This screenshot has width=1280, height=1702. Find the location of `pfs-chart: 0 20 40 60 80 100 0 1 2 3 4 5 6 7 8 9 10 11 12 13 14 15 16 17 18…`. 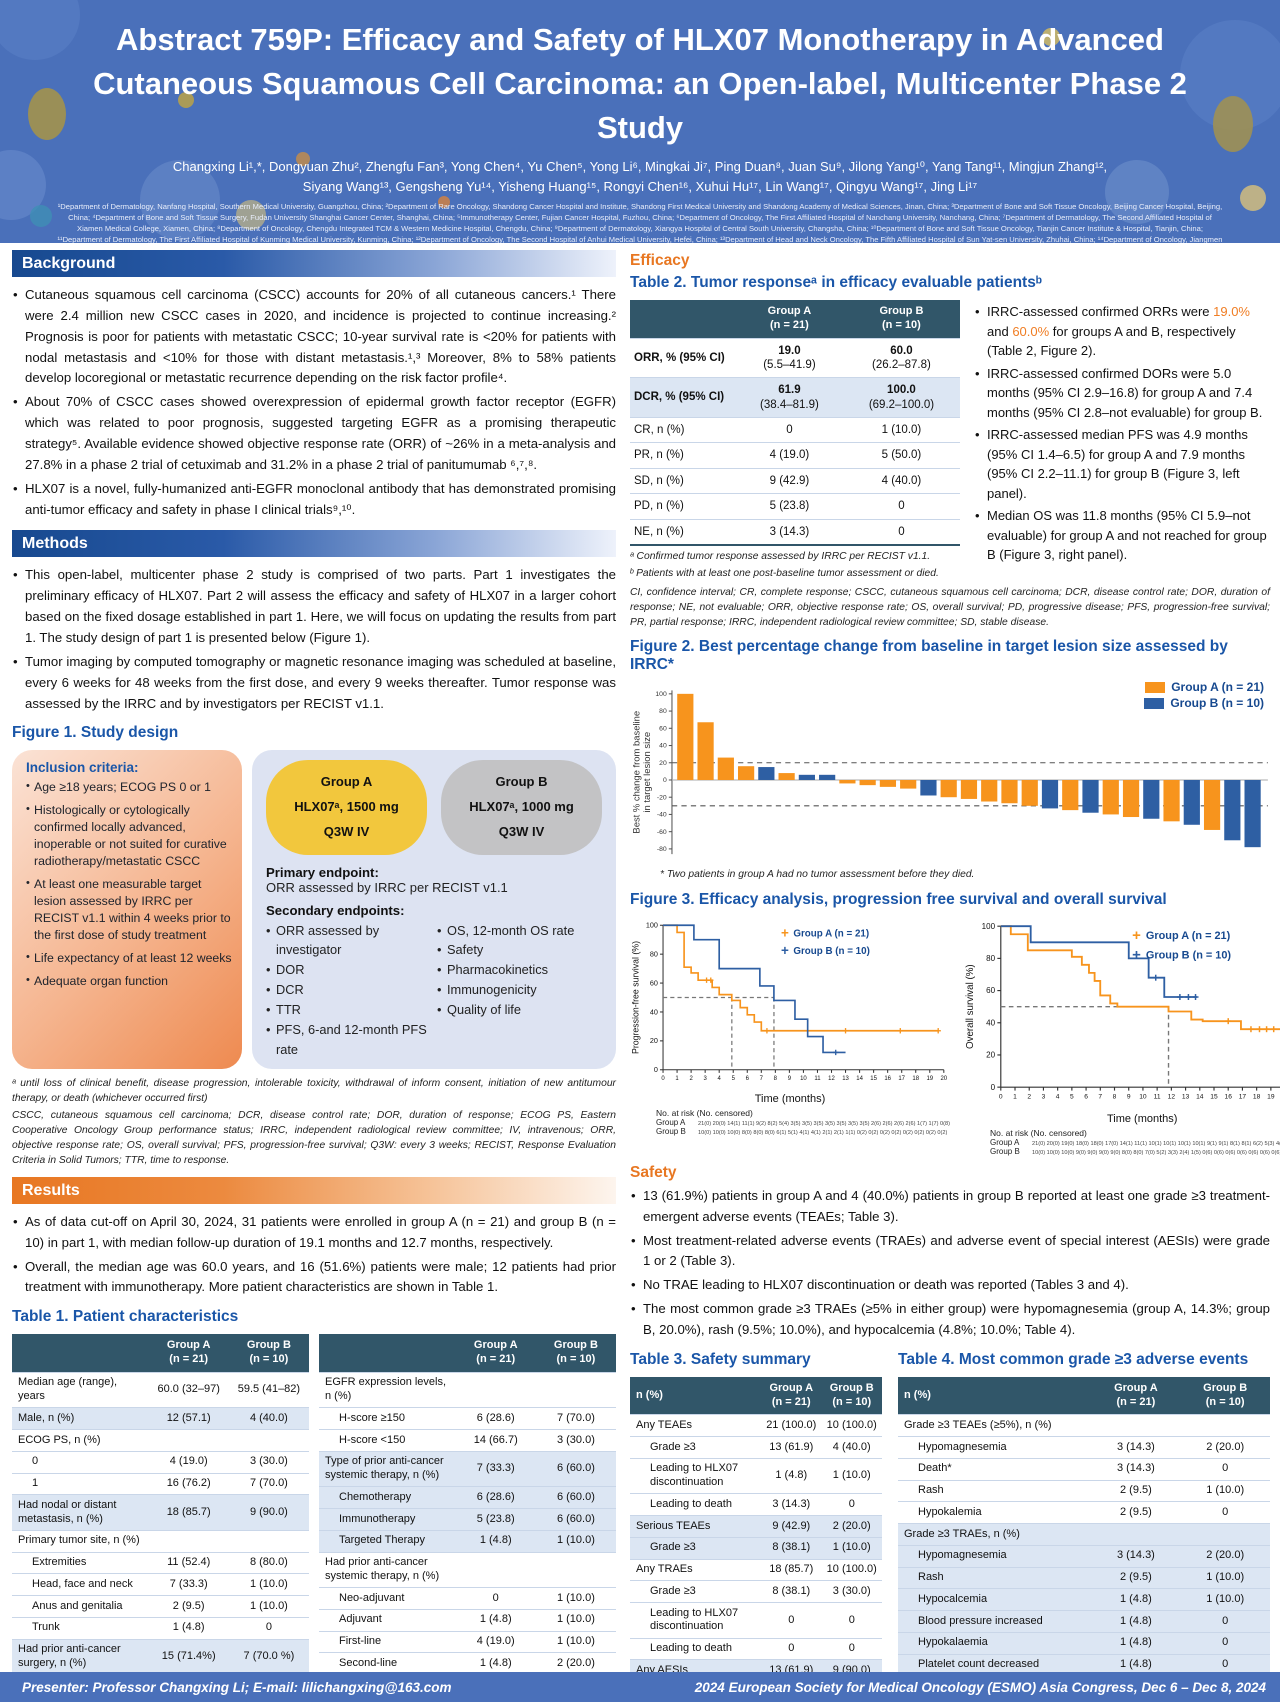

pfs-chart: 0 20 40 60 80 100 0 1 2 3 4 5 6 7 8 9 10 11 12 13 14 15 16 17 18… is located at coordinates (790, 1006).